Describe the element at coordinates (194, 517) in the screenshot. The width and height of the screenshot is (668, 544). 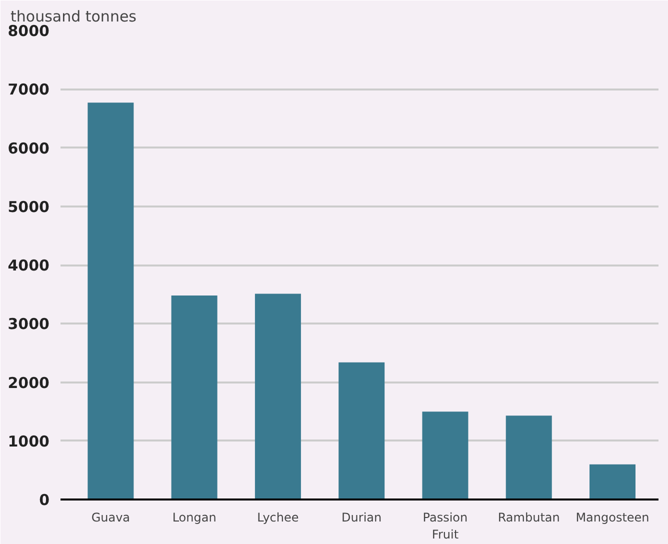
I see `x-tick-label: Longan` at that location.